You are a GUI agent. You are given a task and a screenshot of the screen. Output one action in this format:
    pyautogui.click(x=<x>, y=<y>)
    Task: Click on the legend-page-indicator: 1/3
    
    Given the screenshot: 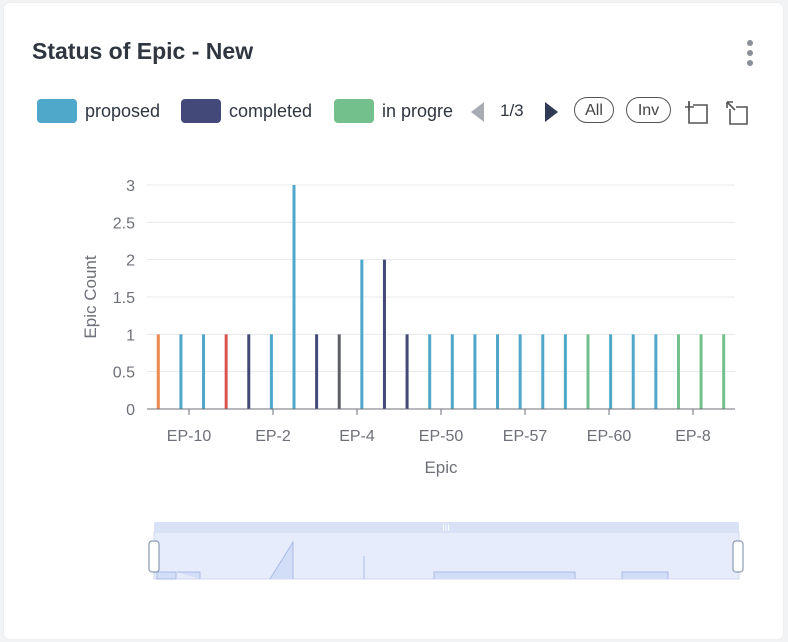 What is the action you would take?
    pyautogui.click(x=512, y=110)
    